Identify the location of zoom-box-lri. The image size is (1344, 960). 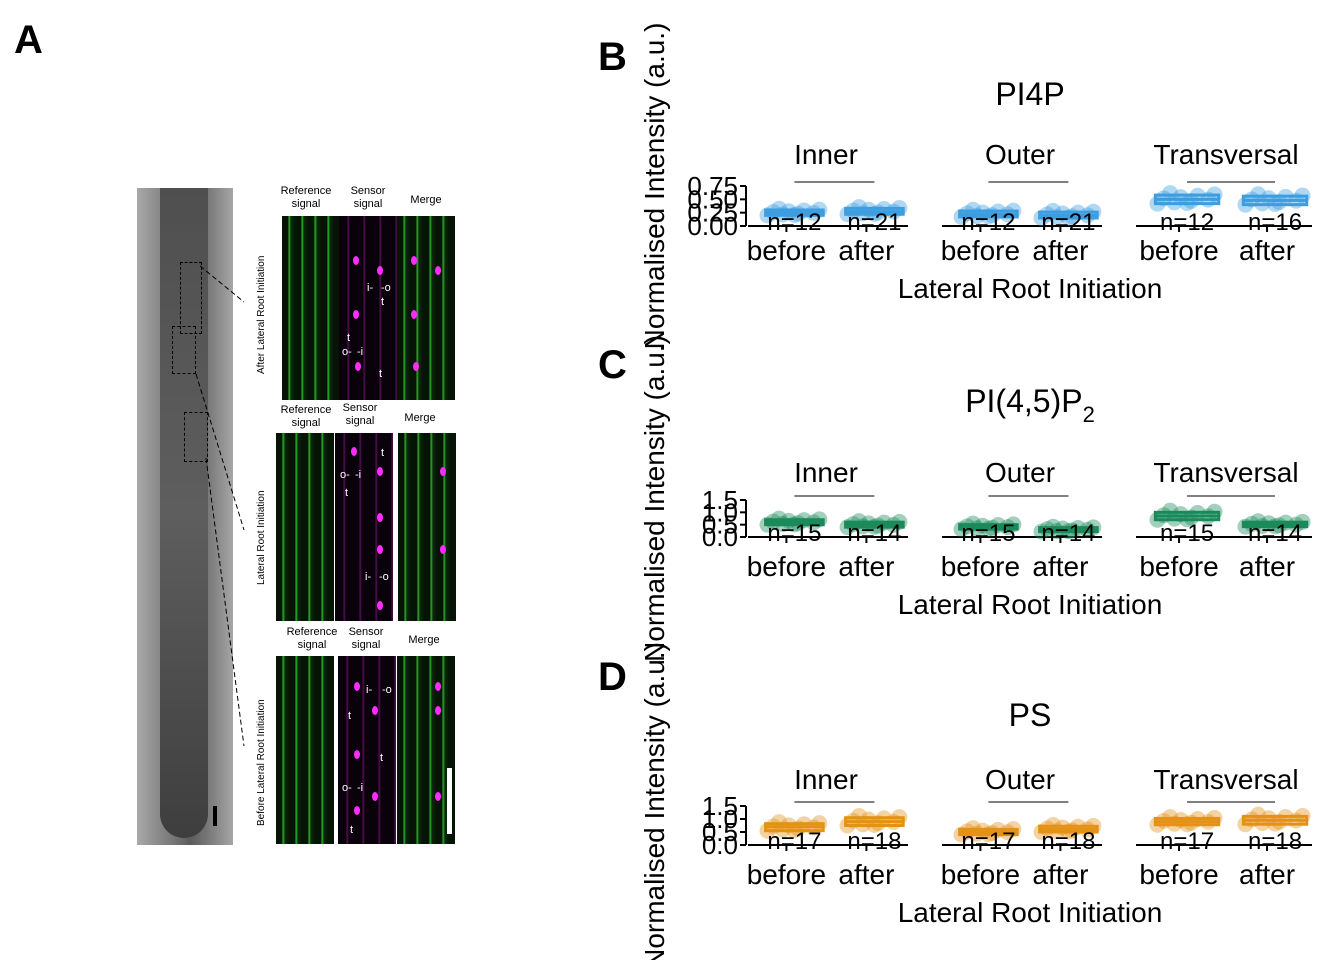
(184, 350).